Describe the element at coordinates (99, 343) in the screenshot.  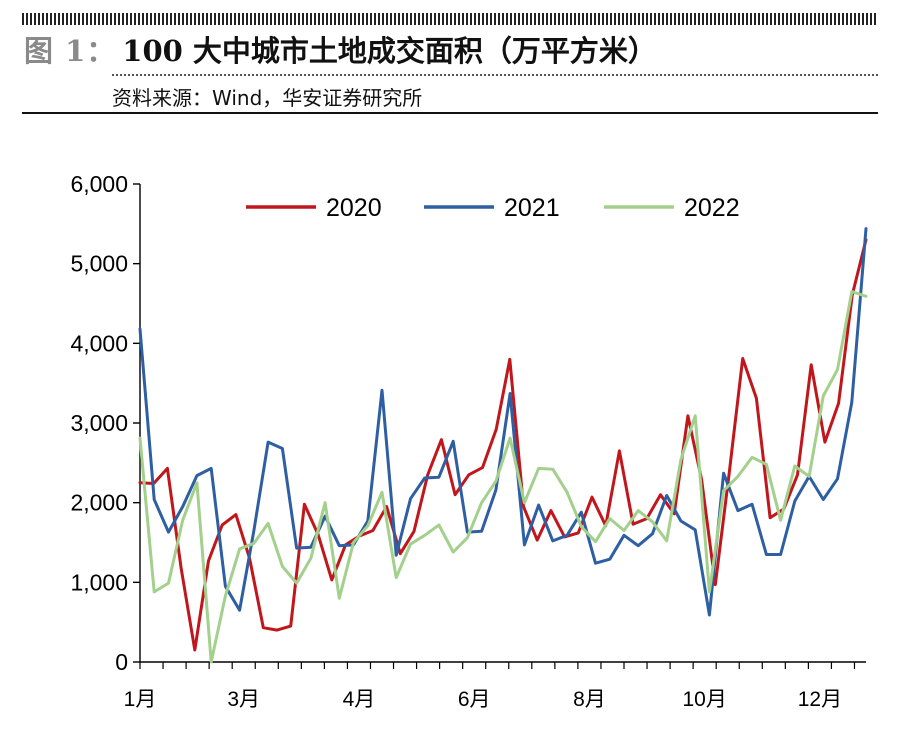
I see `y-tick-label: 4,000` at that location.